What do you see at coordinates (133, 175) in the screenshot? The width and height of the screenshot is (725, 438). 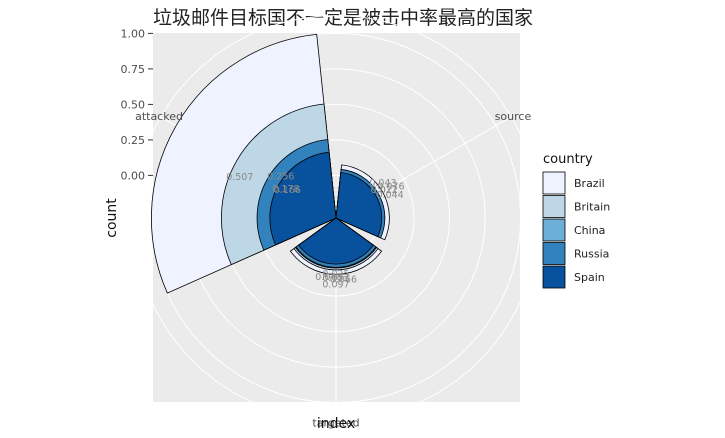 I see `y-tick-label-0: 0.00` at bounding box center [133, 175].